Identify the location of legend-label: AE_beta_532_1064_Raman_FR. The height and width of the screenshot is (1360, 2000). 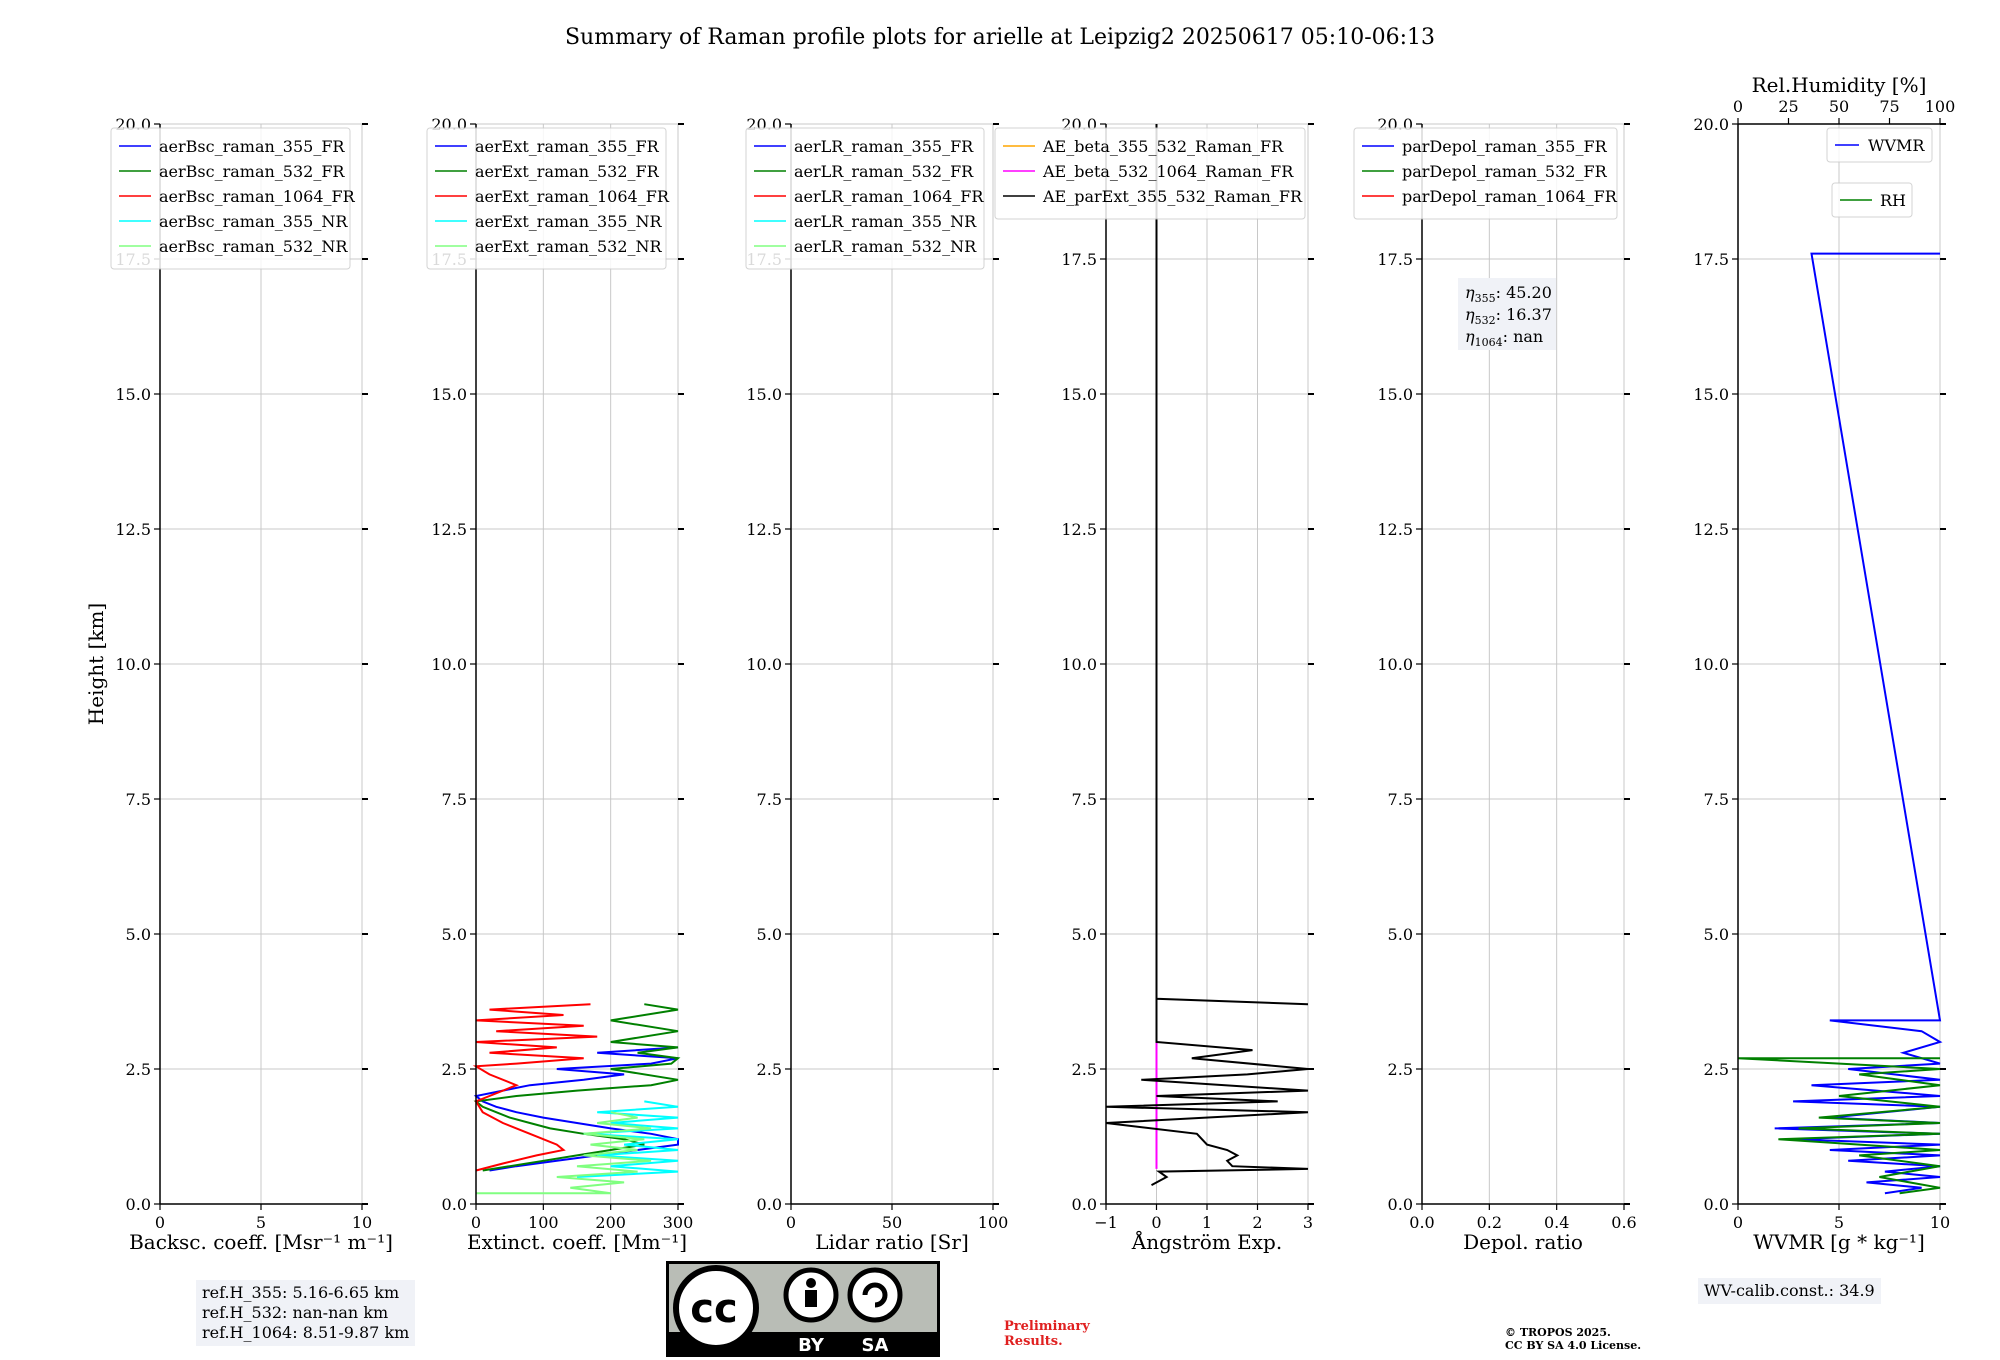
(1168, 171).